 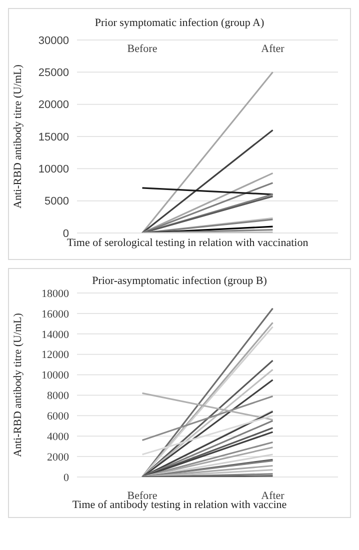 What do you see at coordinates (188, 243) in the screenshot?
I see `x-axis-title: Time of serological testing in relation with vaccination` at bounding box center [188, 243].